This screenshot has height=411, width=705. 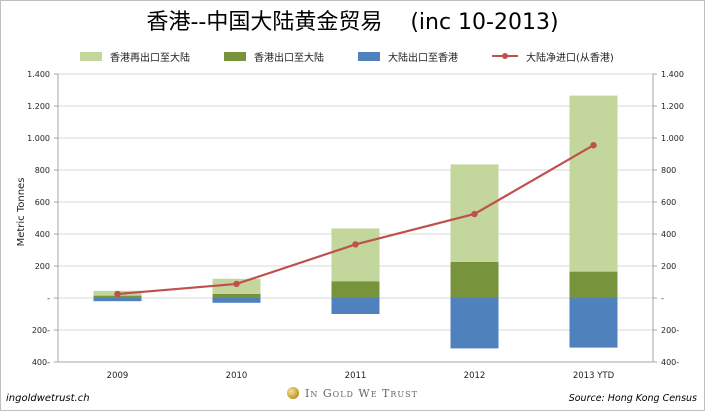 What do you see at coordinates (570, 58) in the screenshot?
I see `legend-label-net-import: 大陆净进口(从香港)` at bounding box center [570, 58].